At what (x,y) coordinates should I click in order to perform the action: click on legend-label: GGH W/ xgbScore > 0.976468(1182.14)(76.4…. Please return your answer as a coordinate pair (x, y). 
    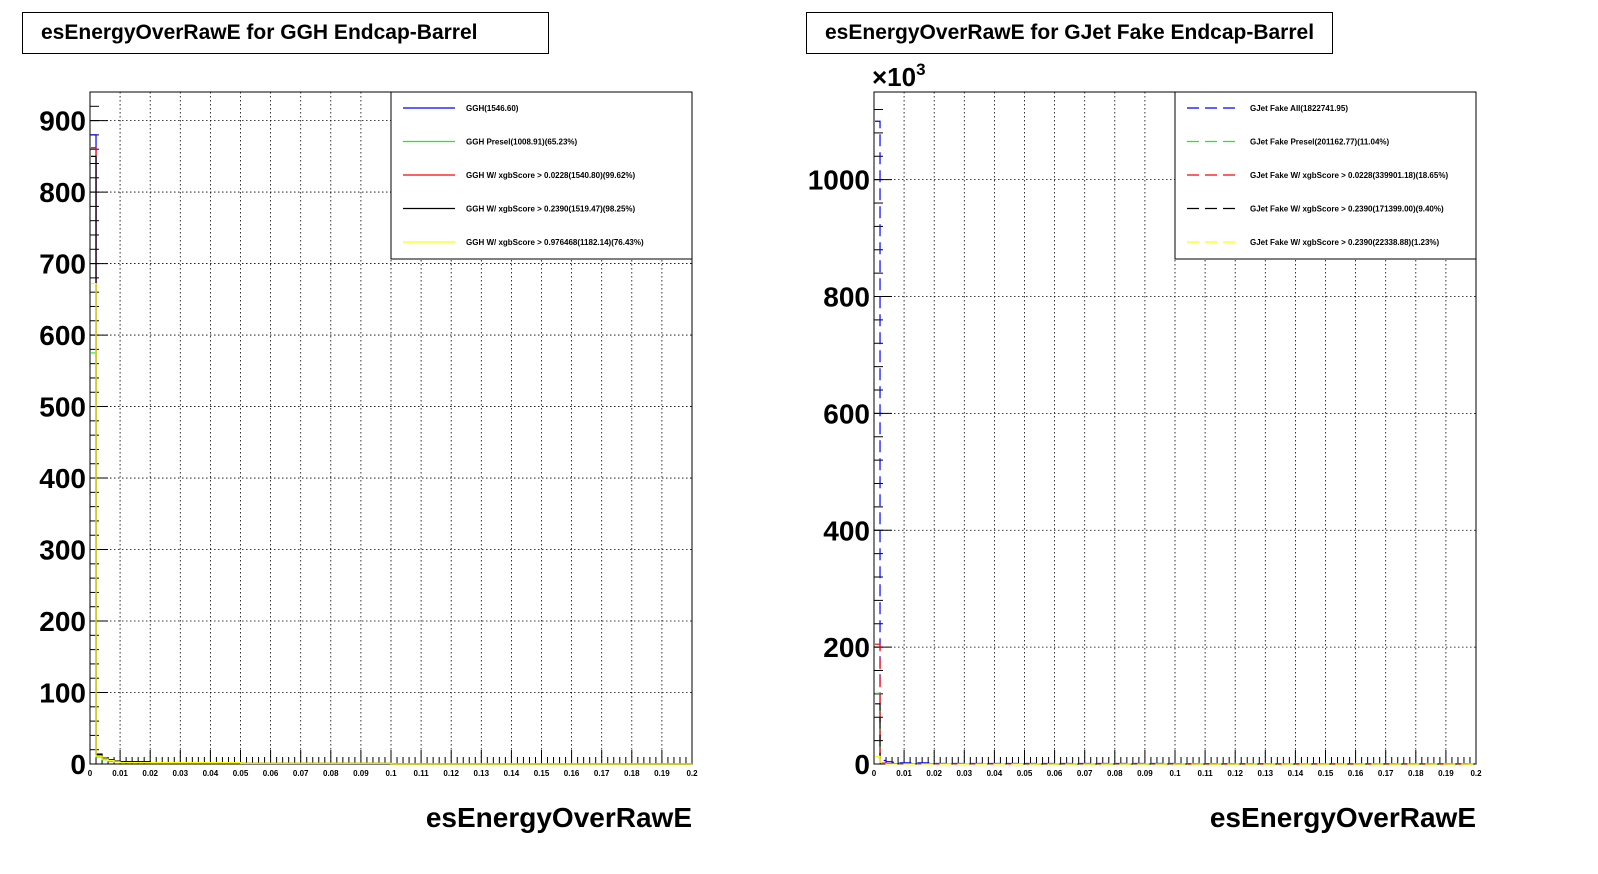
    Looking at the image, I should click on (555, 242).